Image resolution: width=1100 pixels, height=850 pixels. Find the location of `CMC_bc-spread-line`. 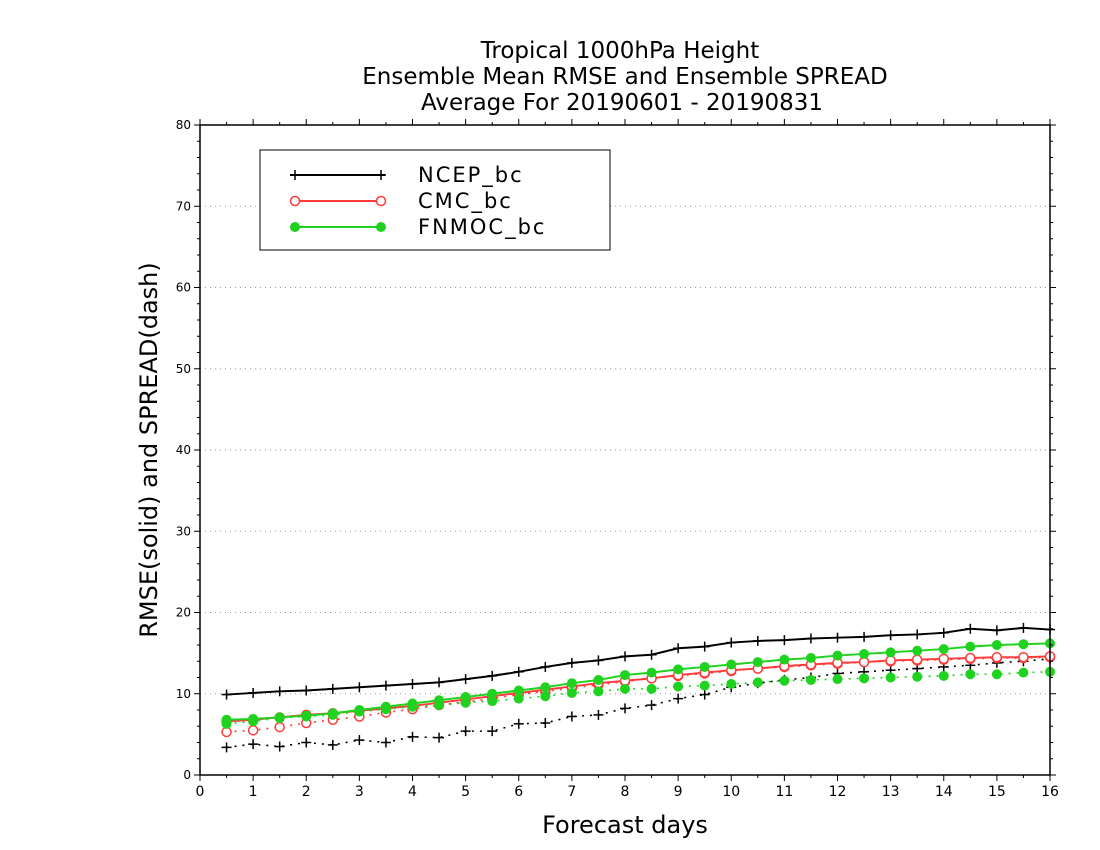

CMC_bc-spread-line is located at coordinates (638, 694).